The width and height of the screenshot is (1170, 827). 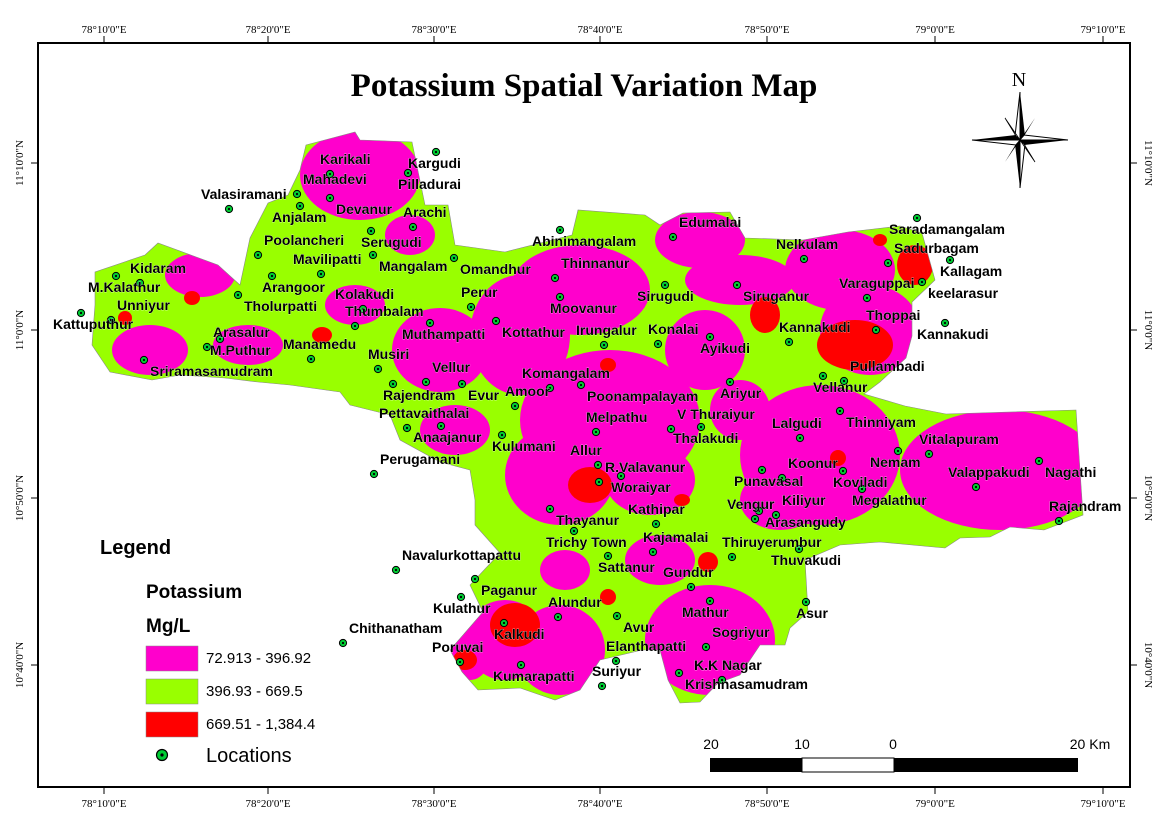 What do you see at coordinates (434, 163) in the screenshot?
I see `place-label: Kargudi` at bounding box center [434, 163].